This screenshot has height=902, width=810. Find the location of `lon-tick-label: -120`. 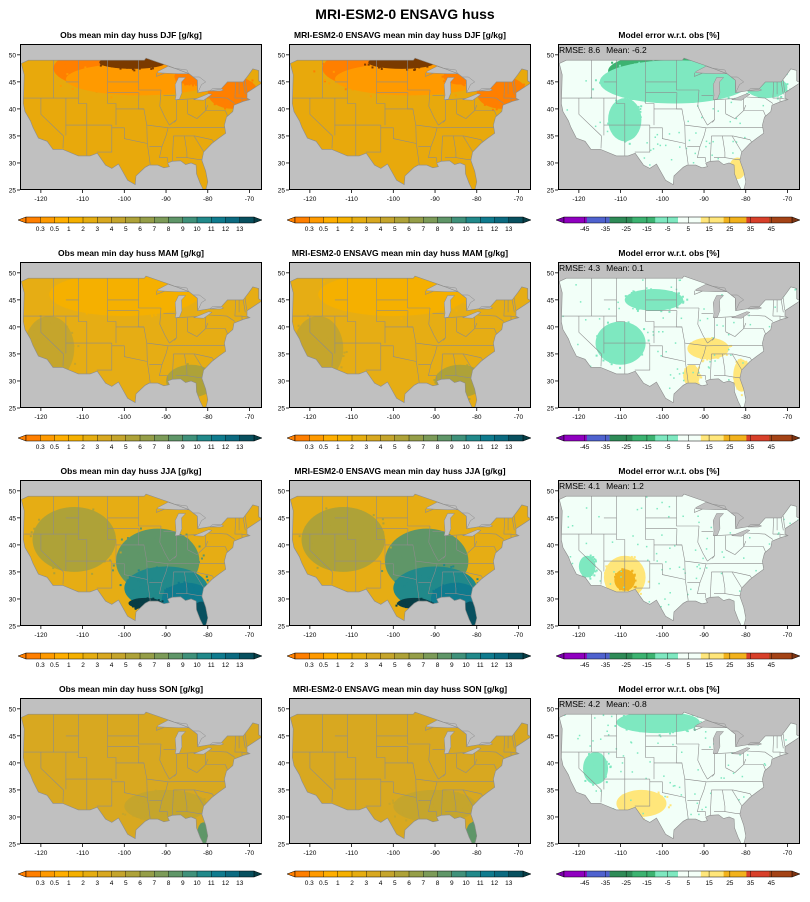

lon-tick-label: -120 is located at coordinates (40, 199).